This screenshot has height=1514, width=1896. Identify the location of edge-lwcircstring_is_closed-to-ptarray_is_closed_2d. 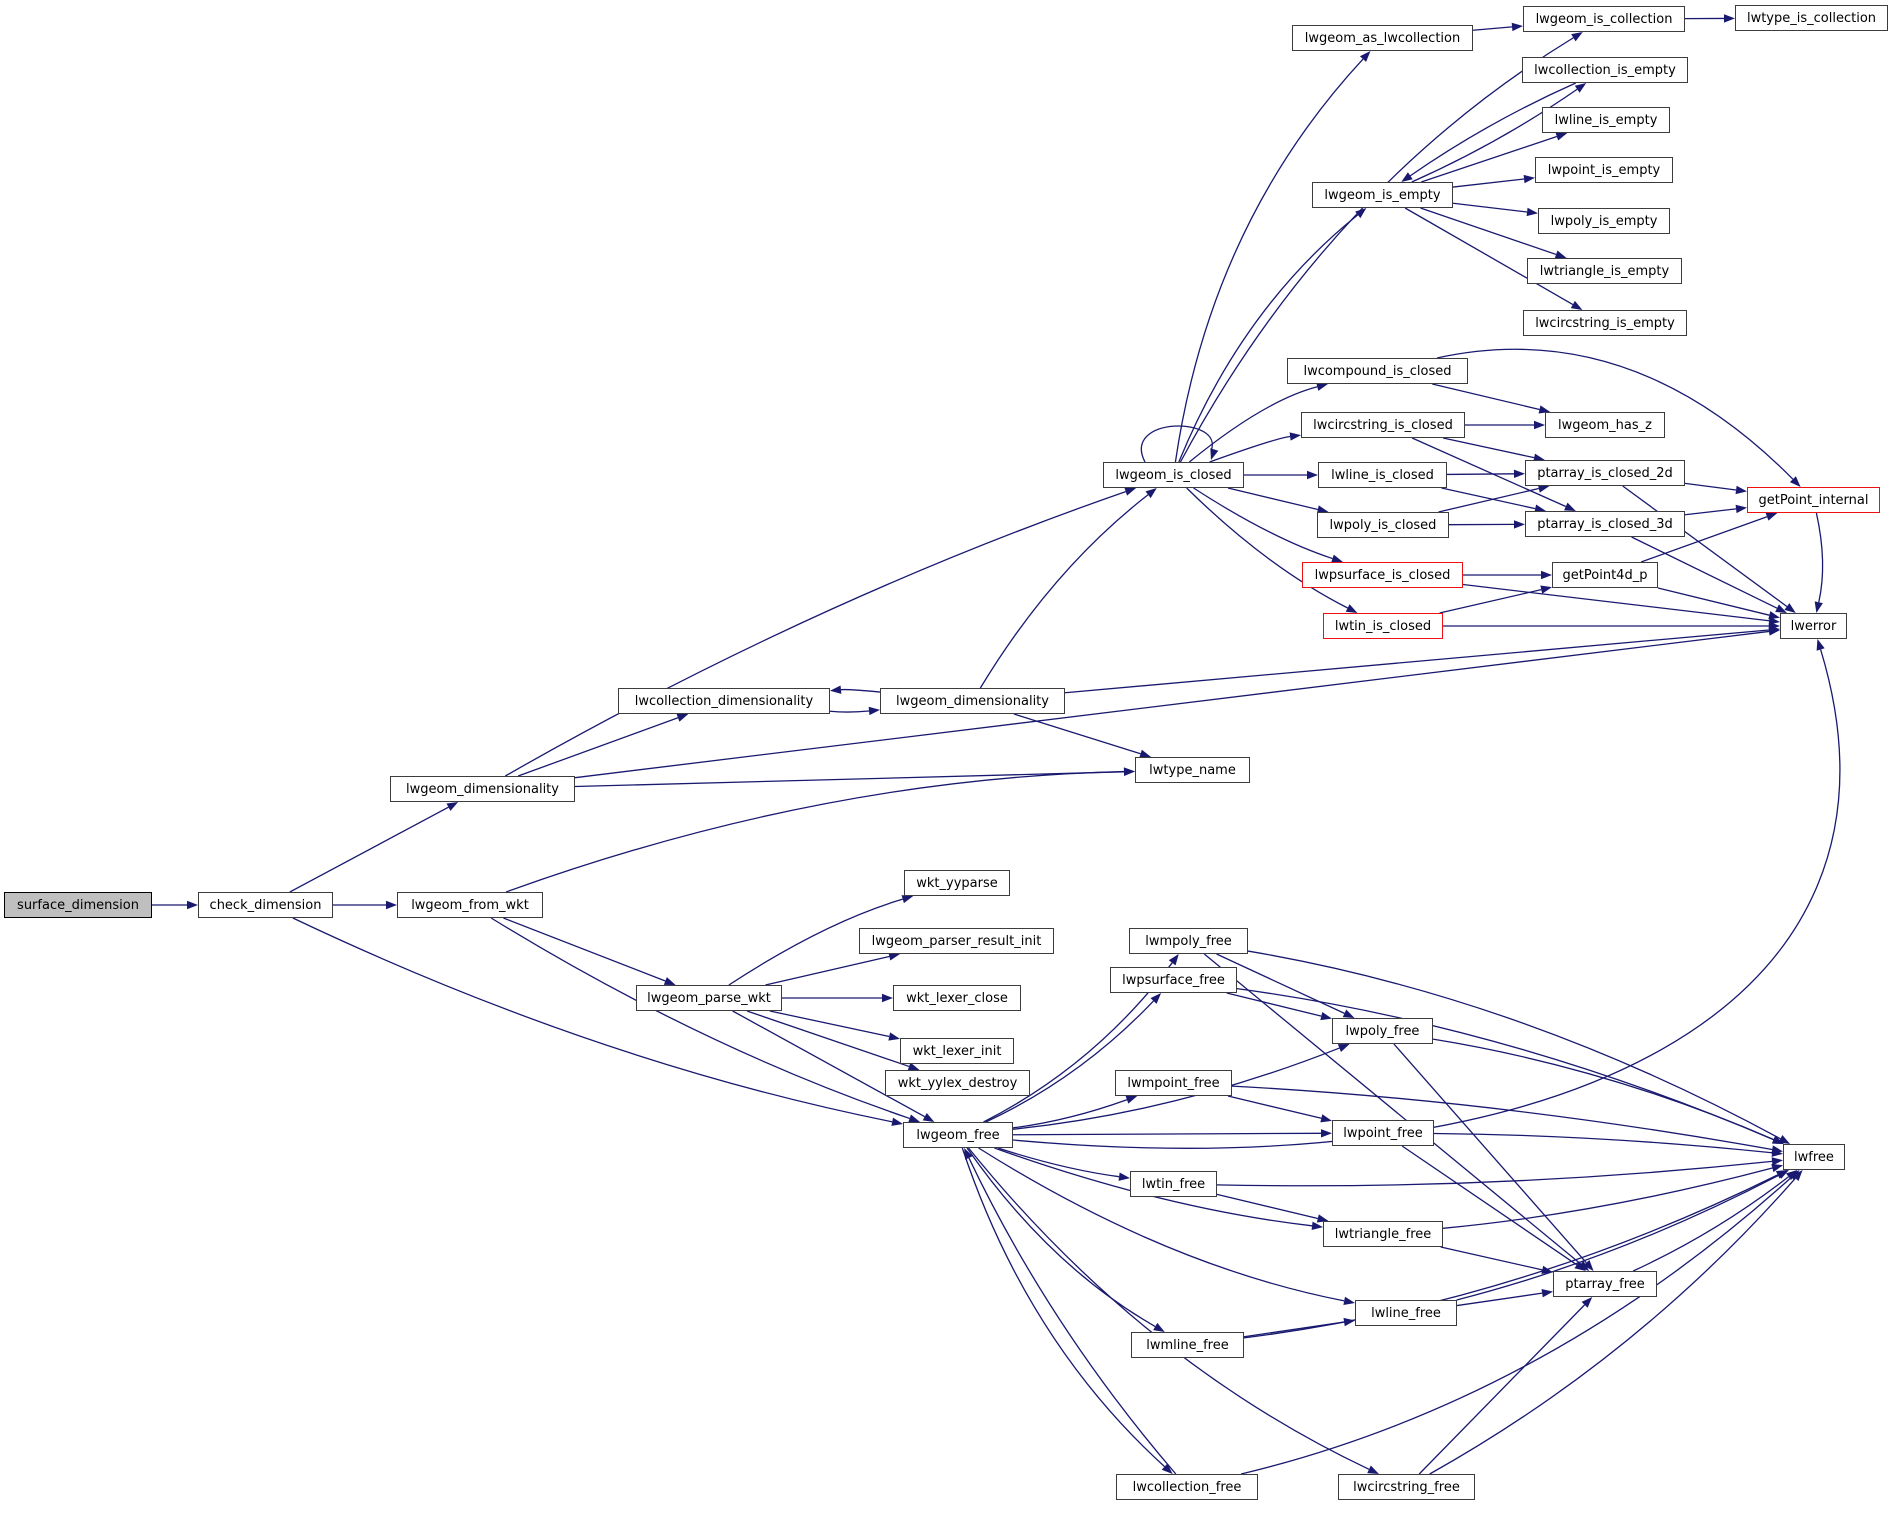
(1488, 448).